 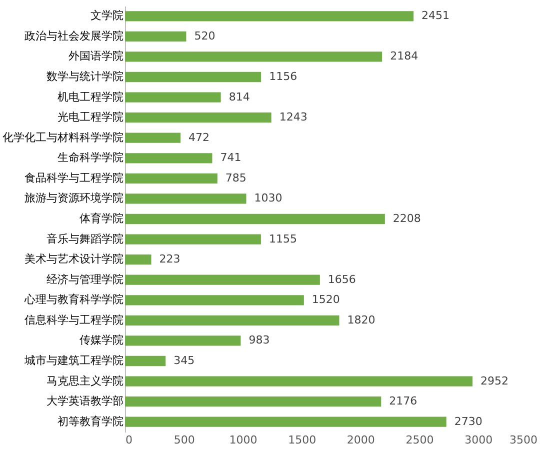 I want to click on y-tick-label: 马克思主义学院, so click(x=85, y=381).